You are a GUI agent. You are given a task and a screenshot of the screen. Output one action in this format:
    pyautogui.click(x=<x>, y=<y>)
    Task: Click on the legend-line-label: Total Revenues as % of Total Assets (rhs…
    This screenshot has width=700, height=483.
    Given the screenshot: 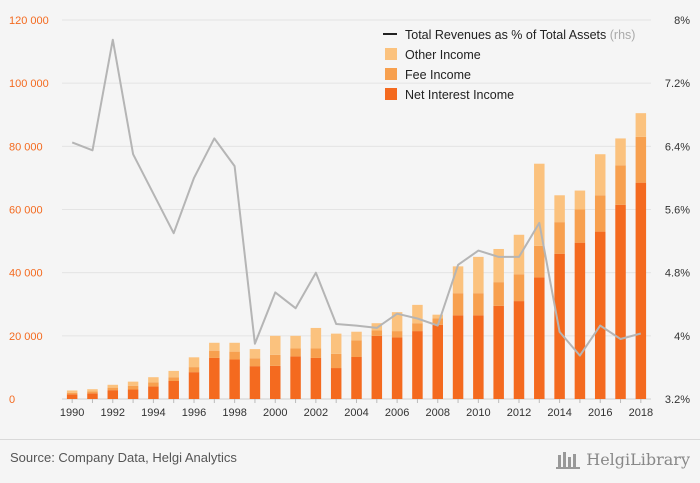 What is the action you would take?
    pyautogui.click(x=520, y=35)
    